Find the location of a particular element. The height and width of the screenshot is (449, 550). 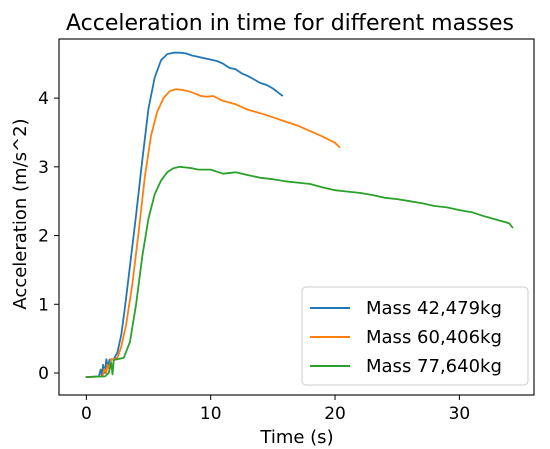

y-axis: 0 1 2 3 4 is located at coordinates (48, 236).